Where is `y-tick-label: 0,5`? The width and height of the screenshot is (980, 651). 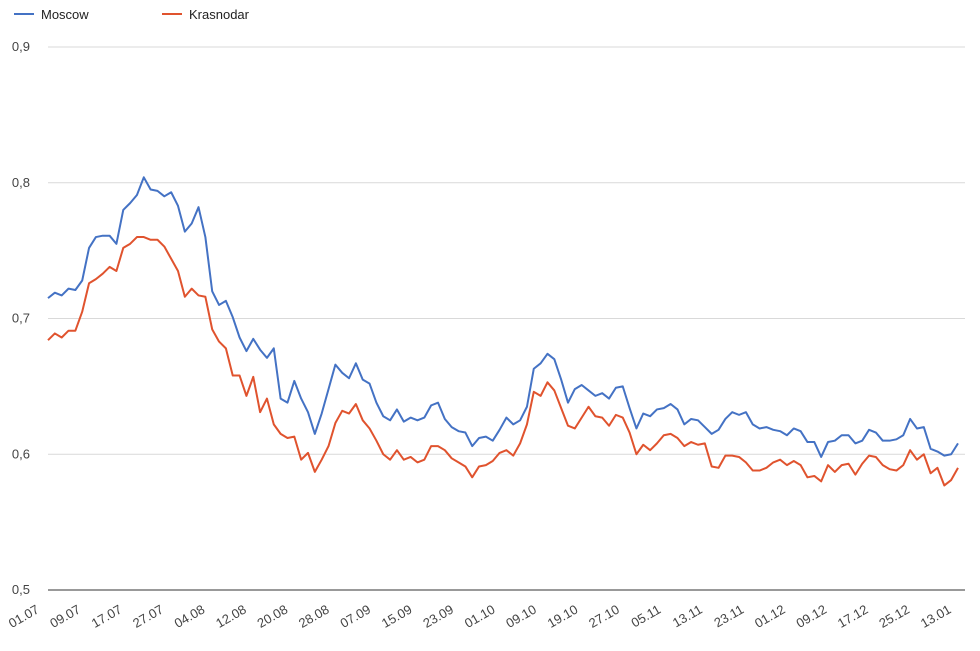 y-tick-label: 0,5 is located at coordinates (21, 589).